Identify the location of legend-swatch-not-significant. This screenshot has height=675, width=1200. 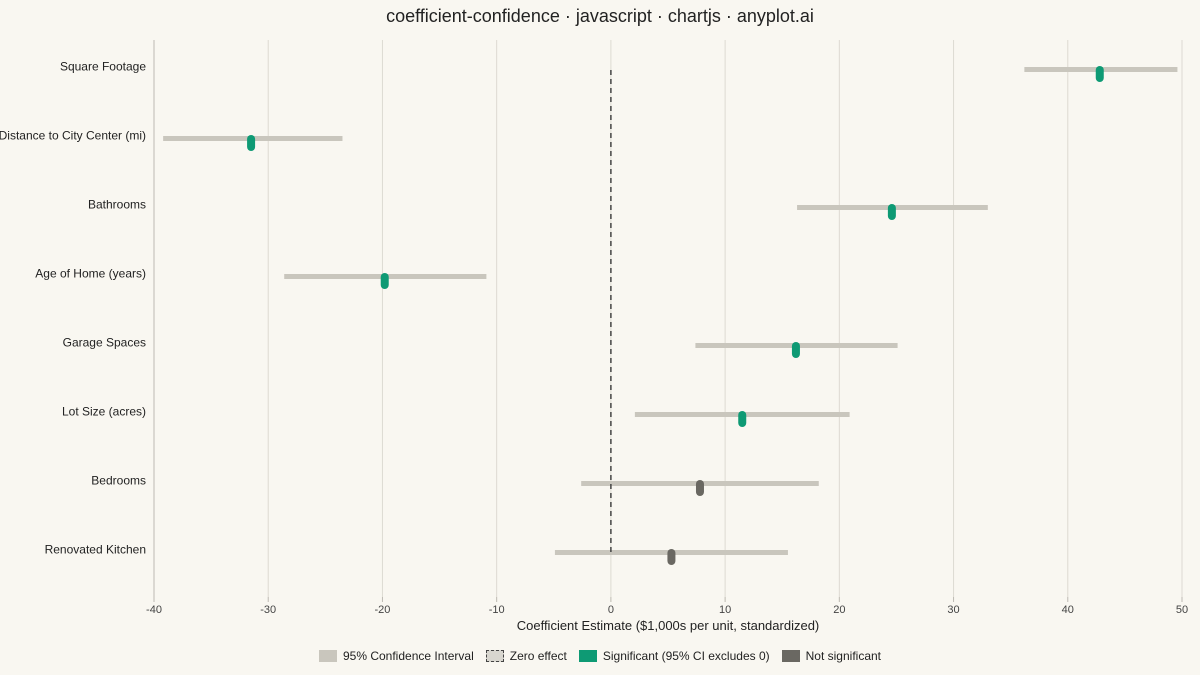
(790, 656).